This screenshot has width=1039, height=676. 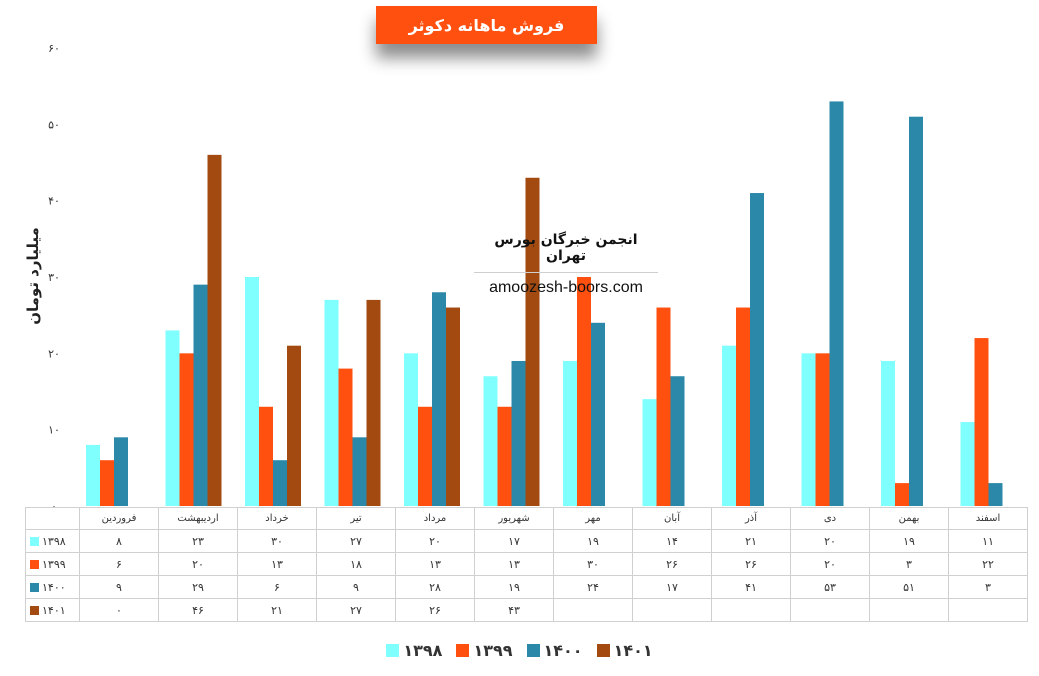 What do you see at coordinates (672, 518) in the screenshot?
I see `category-label: آبان` at bounding box center [672, 518].